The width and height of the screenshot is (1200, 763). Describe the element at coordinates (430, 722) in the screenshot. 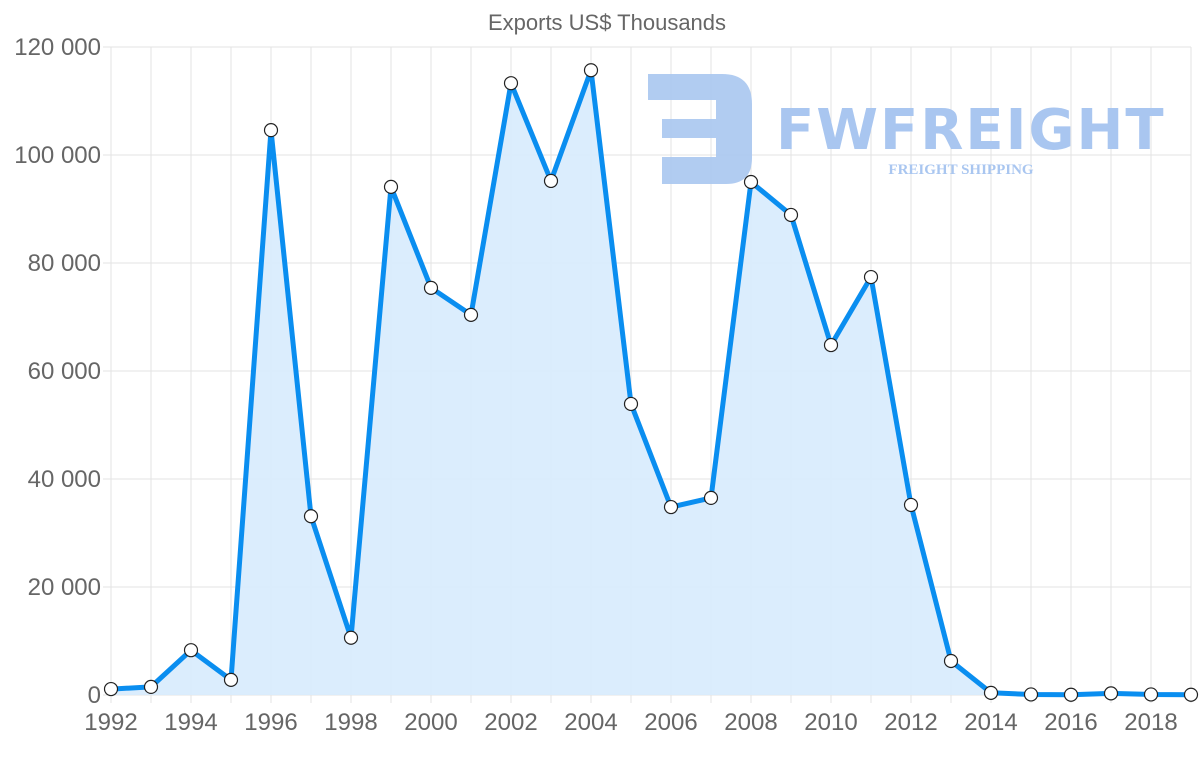

I see `x-tick-label: 2000` at that location.